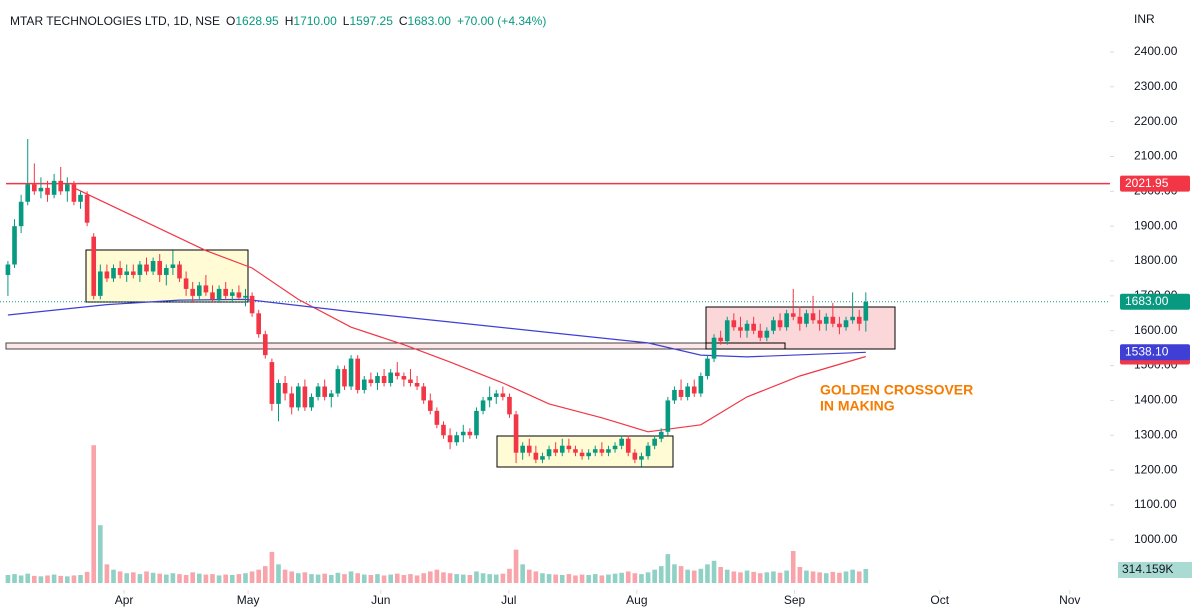 This screenshot has height=616, width=1200. Describe the element at coordinates (1155, 183) in the screenshot. I see `line-price-tag-box` at that location.